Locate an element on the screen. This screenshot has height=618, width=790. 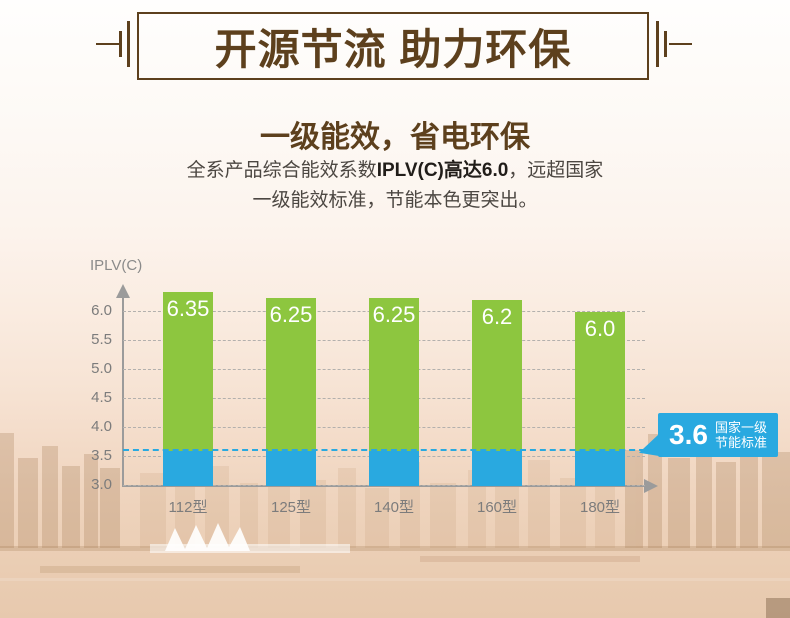
y-tick-label: 4.5 is located at coordinates (101, 397).